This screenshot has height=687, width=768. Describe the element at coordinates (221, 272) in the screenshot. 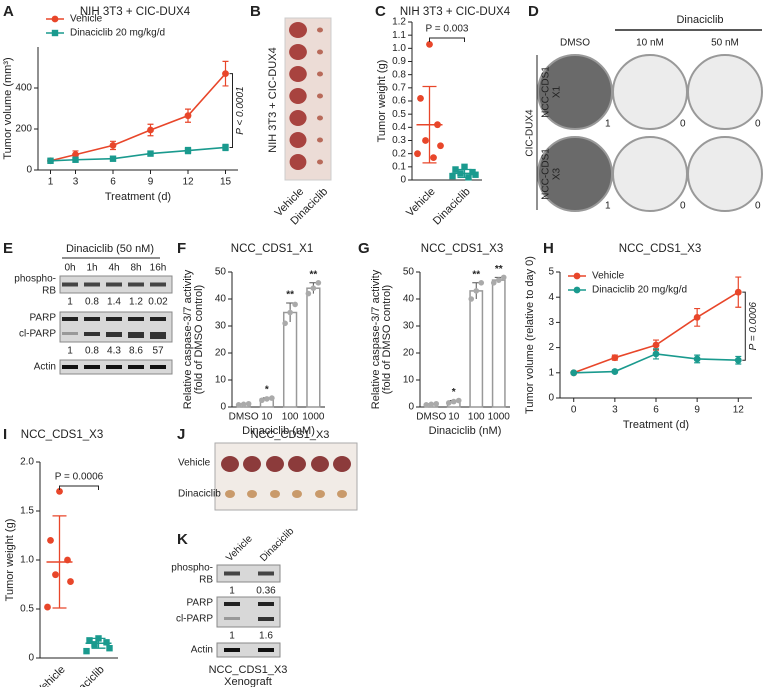

I see `y-tick-label: 50` at that location.